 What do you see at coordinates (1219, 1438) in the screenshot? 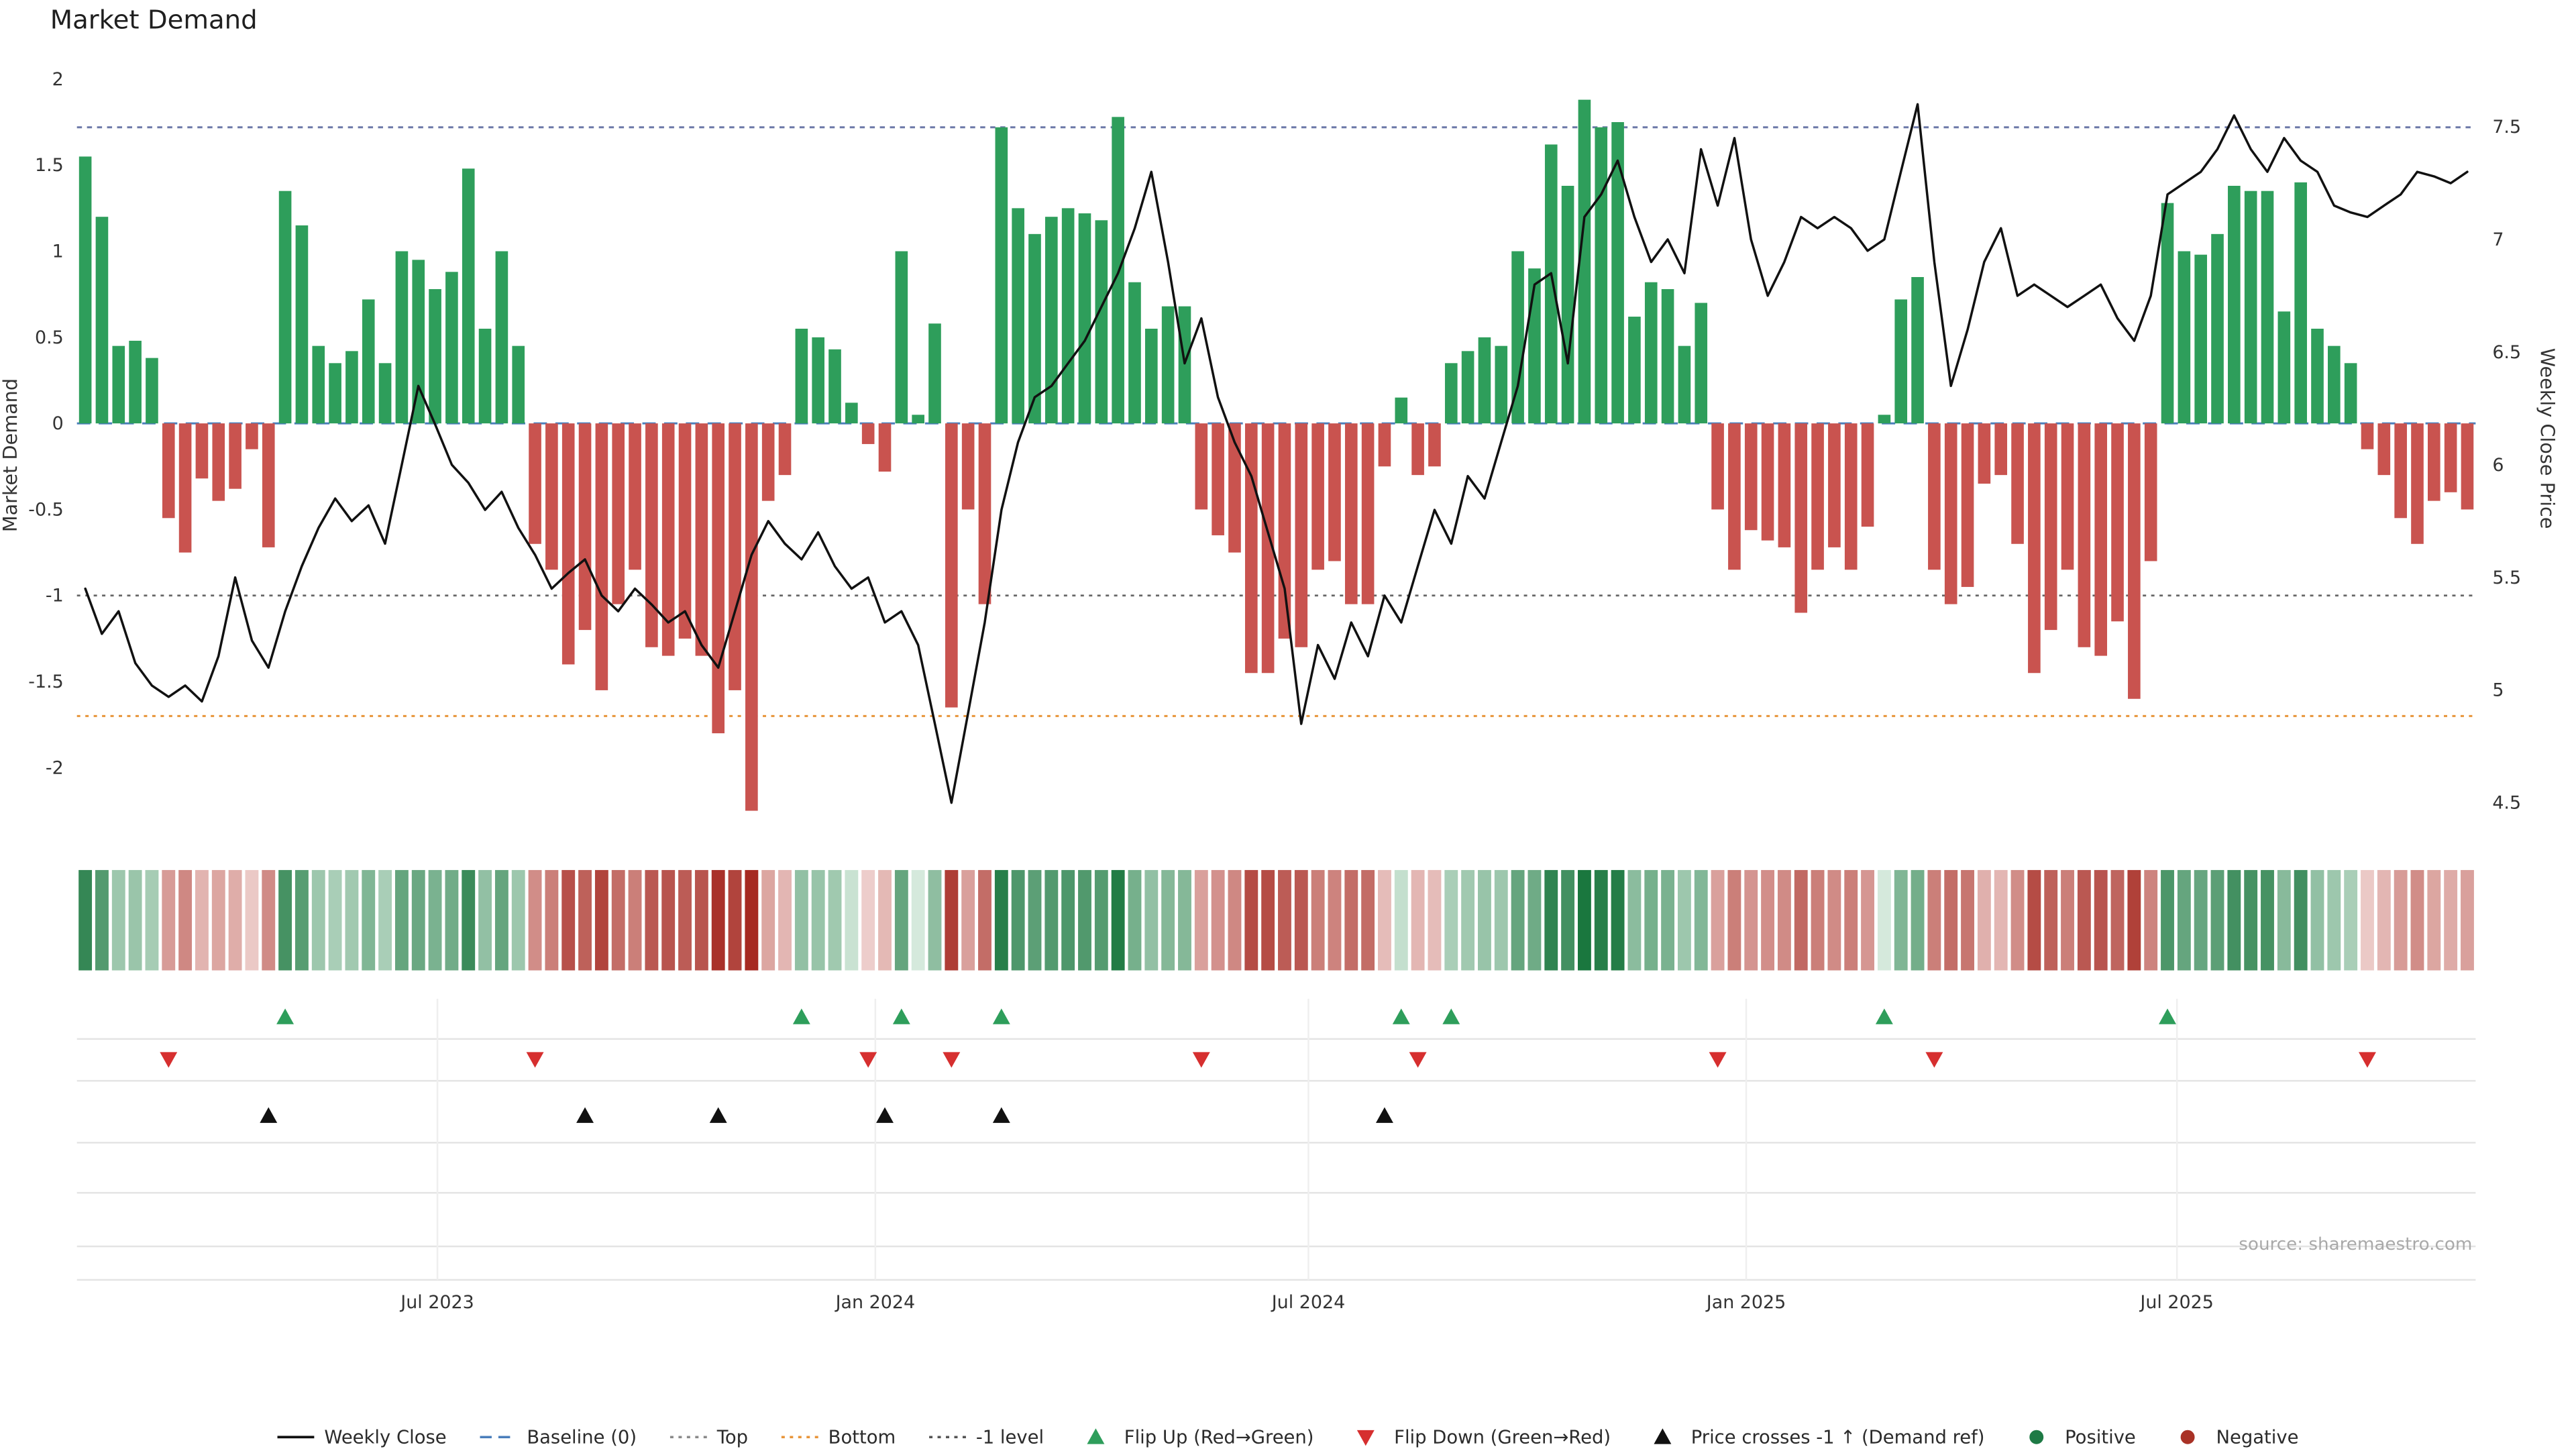
I see `legend-label: Flip Up (Red→Green)` at bounding box center [1219, 1438].